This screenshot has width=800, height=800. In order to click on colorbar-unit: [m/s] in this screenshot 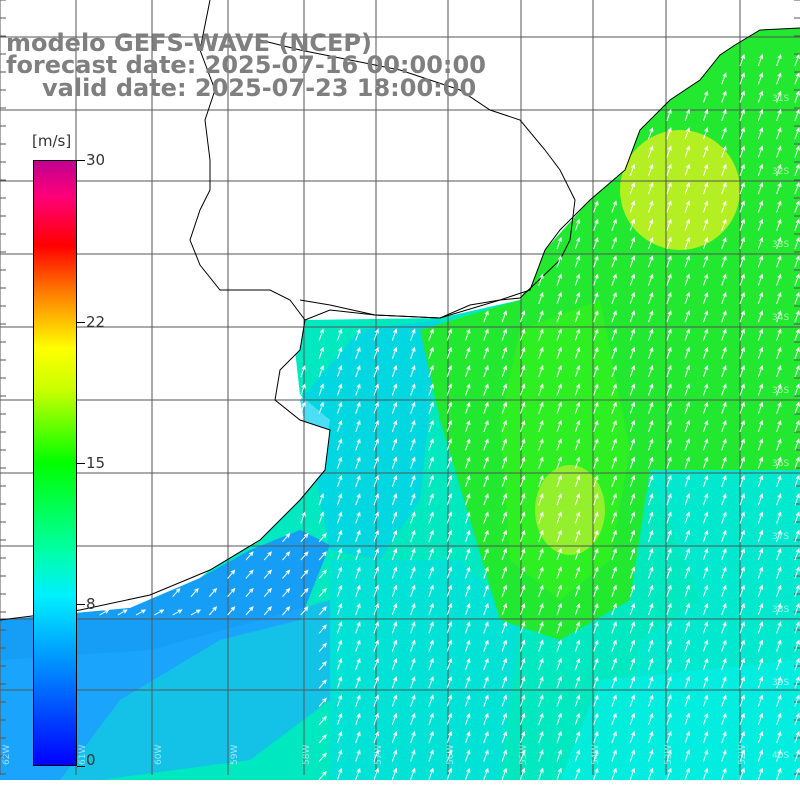, I will do `click(52, 141)`.